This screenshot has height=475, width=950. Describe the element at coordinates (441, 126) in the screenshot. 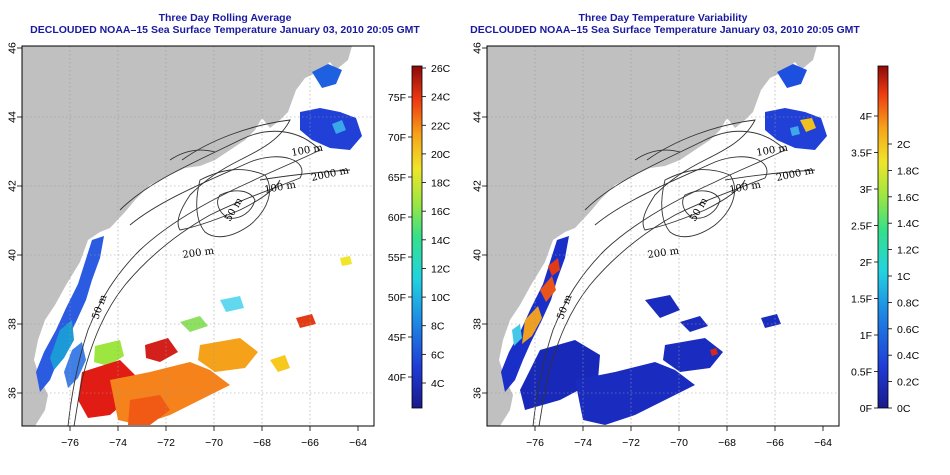

I see `colorbar-label-right: 22C` at that location.